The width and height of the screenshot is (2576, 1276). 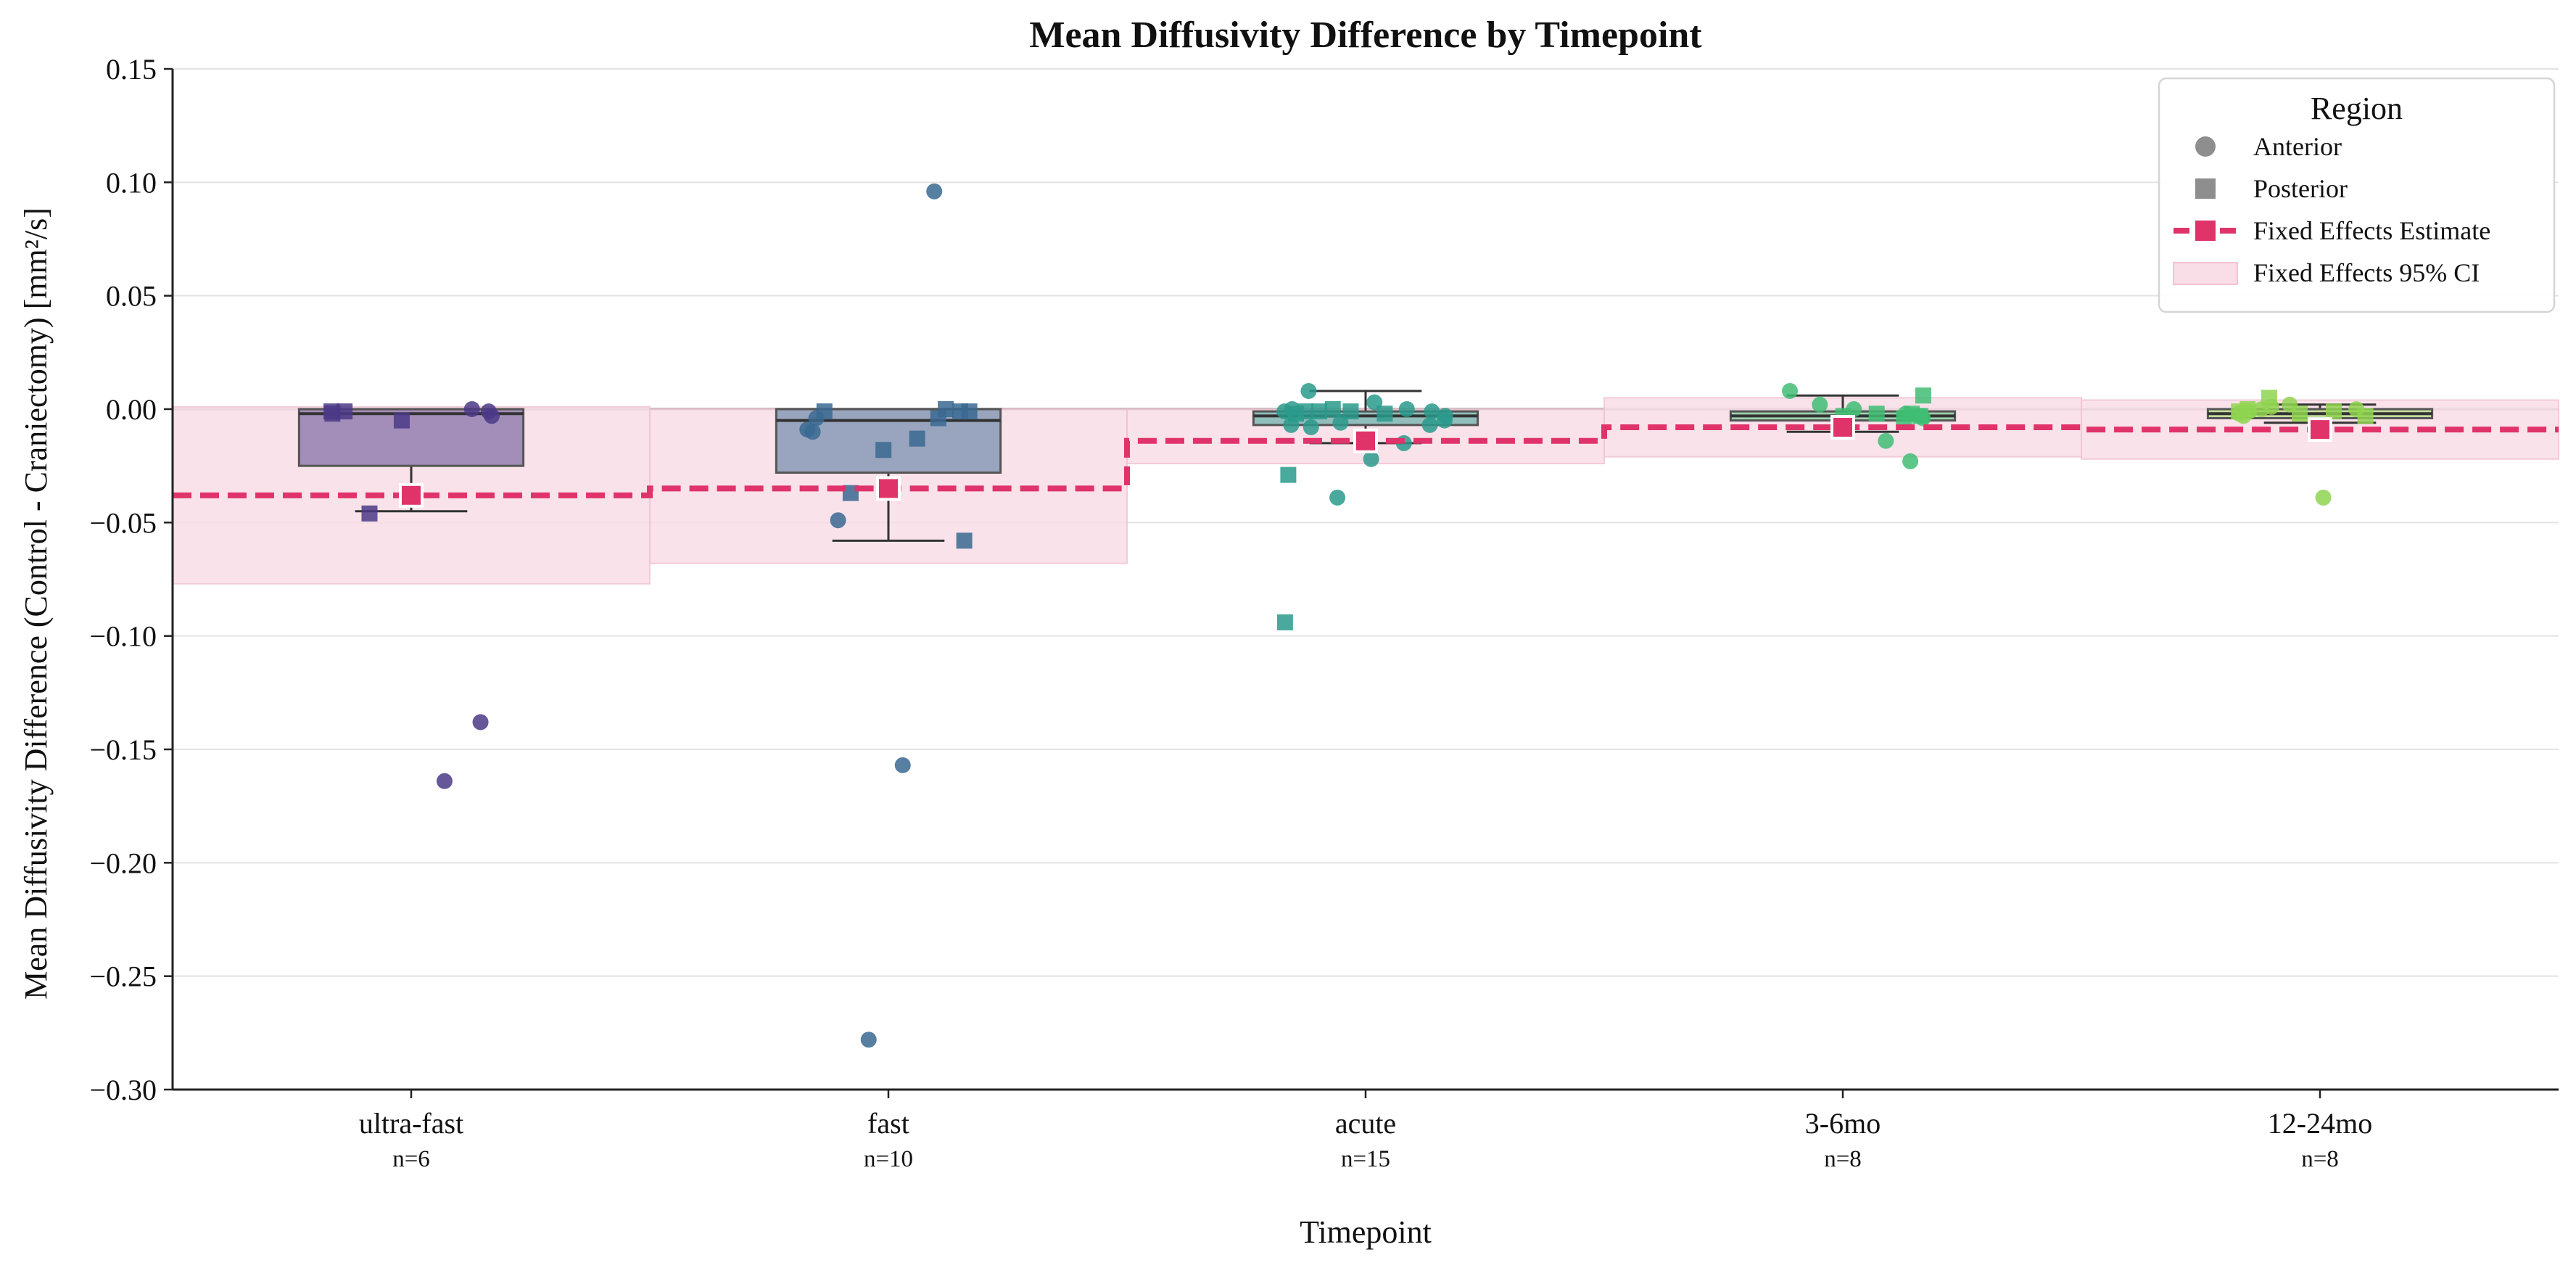 What do you see at coordinates (123, 976) in the screenshot?
I see `y-tick-label: −0.25` at bounding box center [123, 976].